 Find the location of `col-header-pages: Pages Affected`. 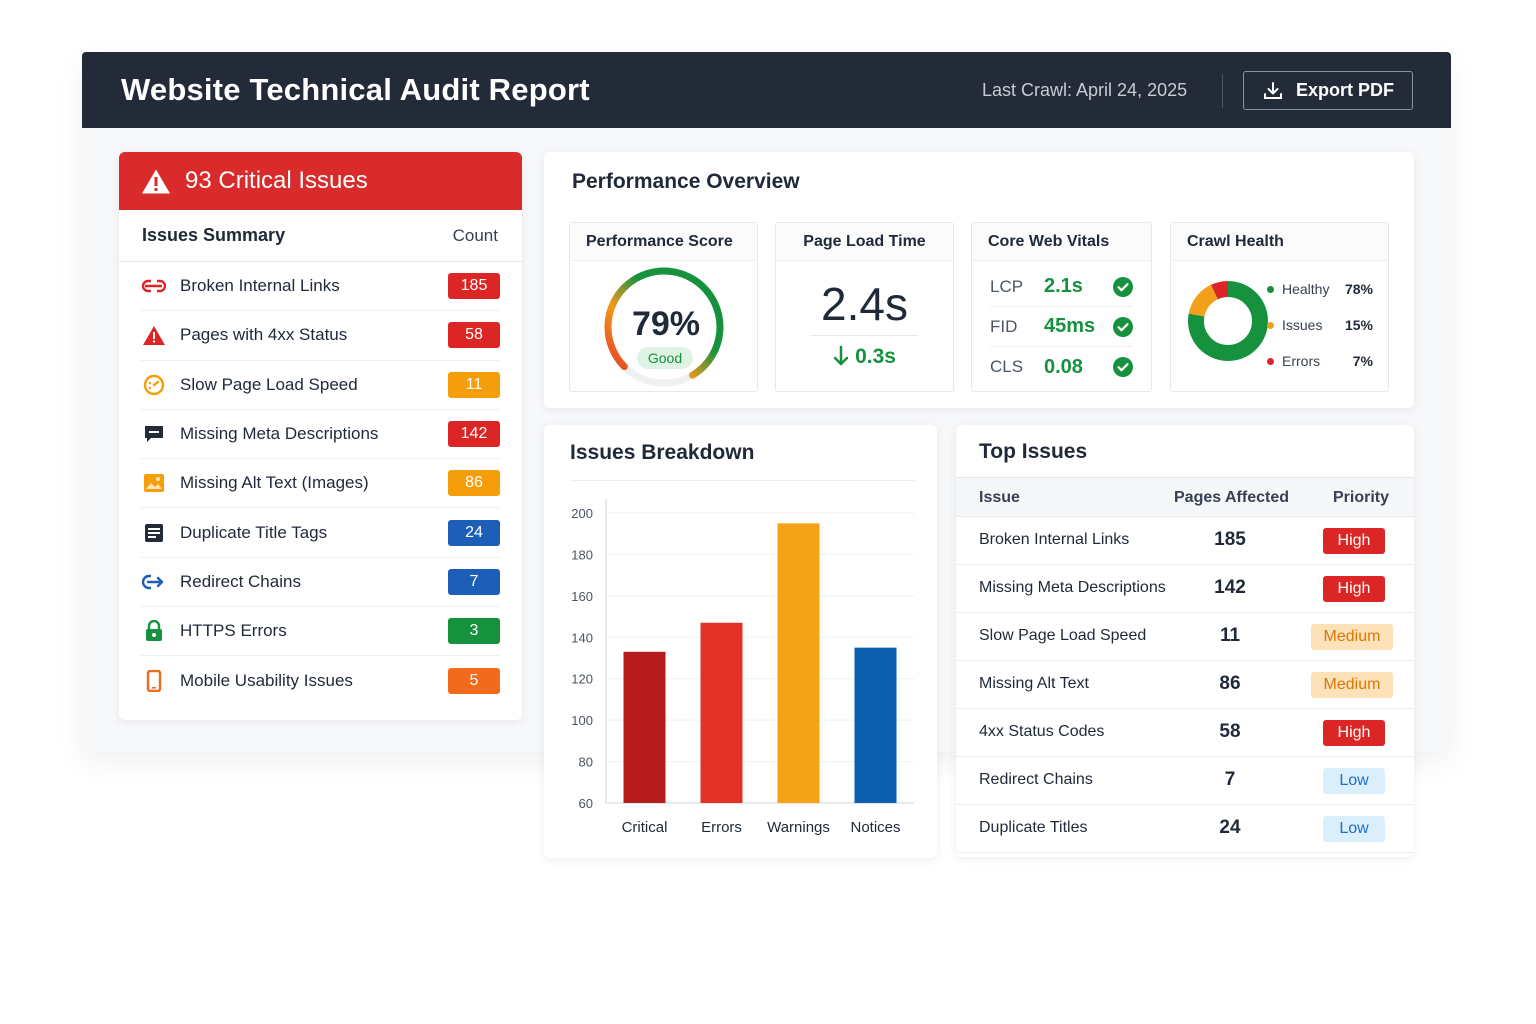

col-header-pages: Pages Affected is located at coordinates (1231, 497).